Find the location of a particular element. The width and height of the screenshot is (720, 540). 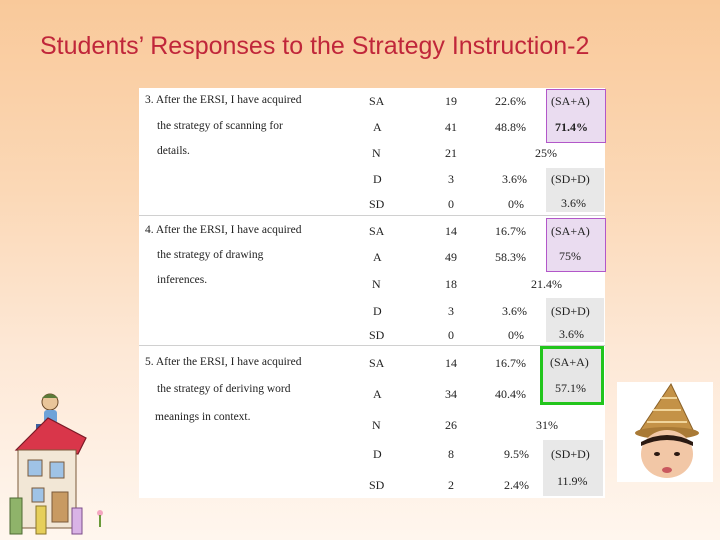

item-3-code-a: A is located at coordinates (377, 127).